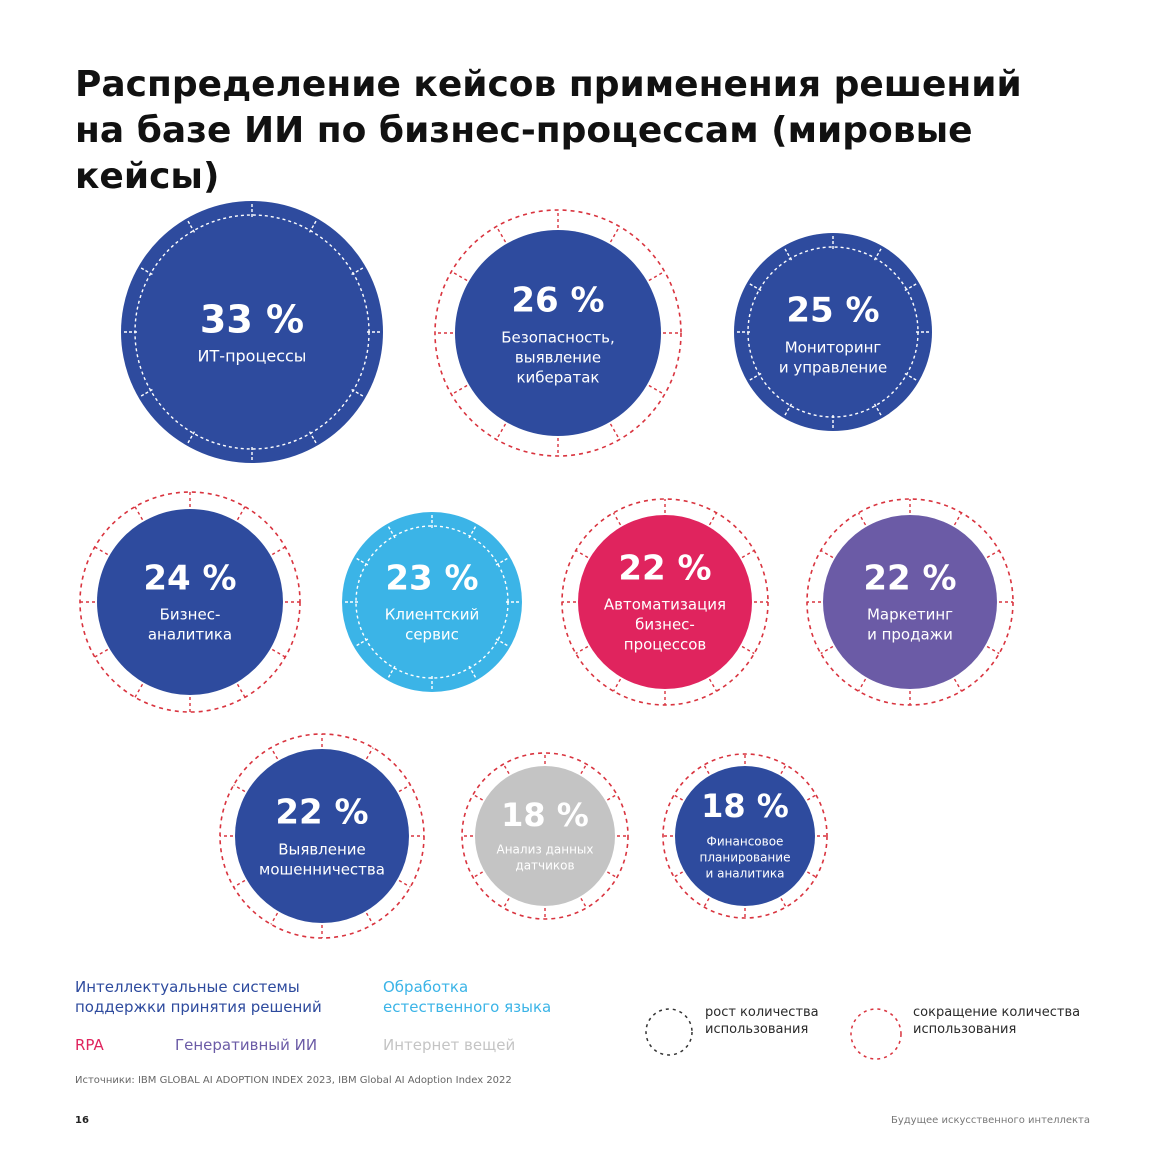 The width and height of the screenshot is (1162, 1159). What do you see at coordinates (745, 836) in the screenshot?
I see `bubble-10: 18 % Финансовое планирование и аналитика` at bounding box center [745, 836].